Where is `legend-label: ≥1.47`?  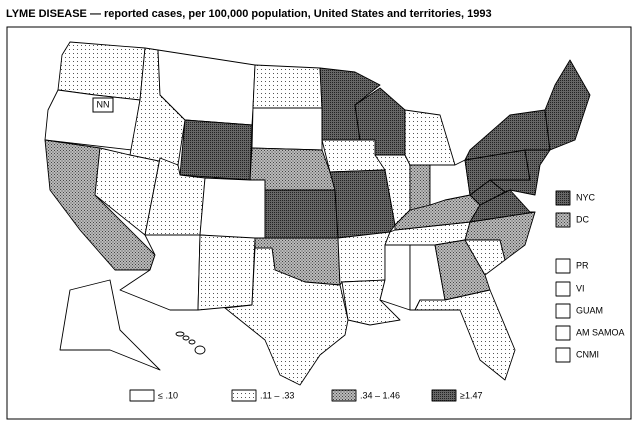 legend-label: ≥1.47 is located at coordinates (471, 395).